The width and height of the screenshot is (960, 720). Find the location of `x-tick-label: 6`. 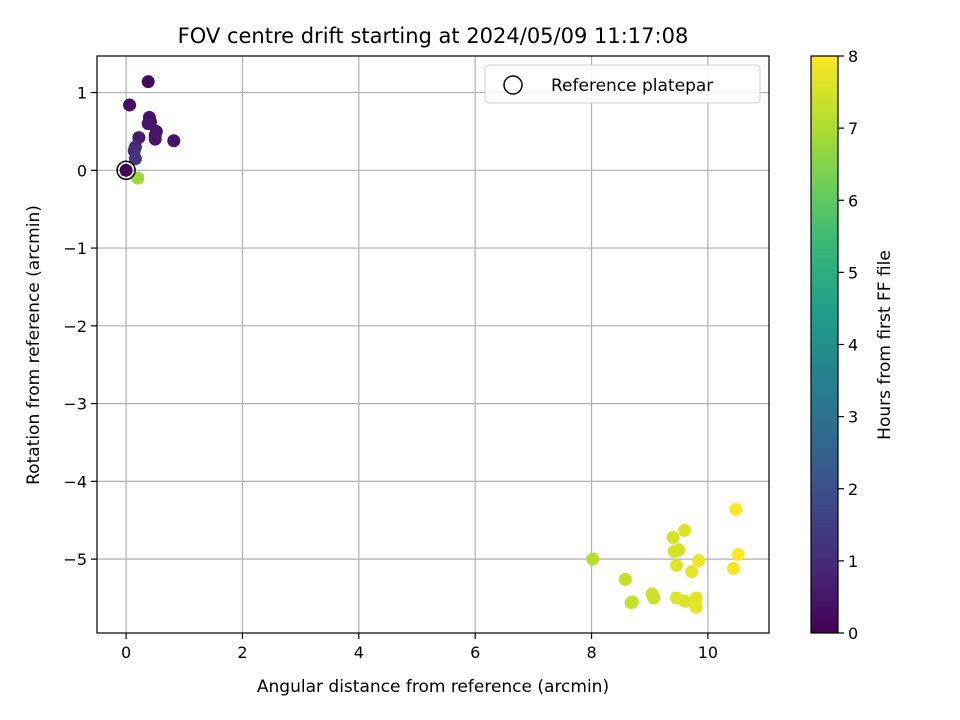

x-tick-label: 6 is located at coordinates (475, 652).